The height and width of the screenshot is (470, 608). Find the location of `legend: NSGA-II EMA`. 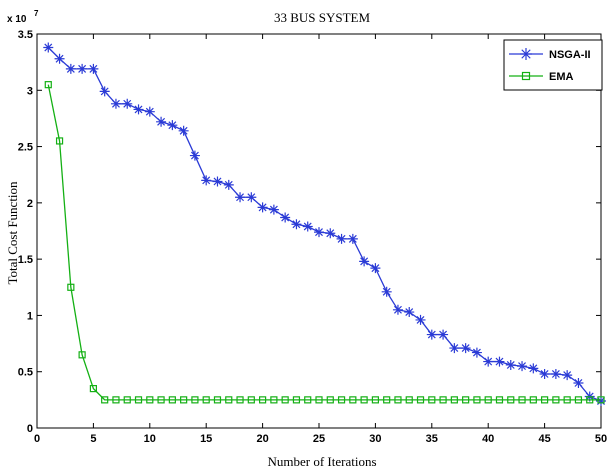

legend: NSGA-II EMA is located at coordinates (553, 65).